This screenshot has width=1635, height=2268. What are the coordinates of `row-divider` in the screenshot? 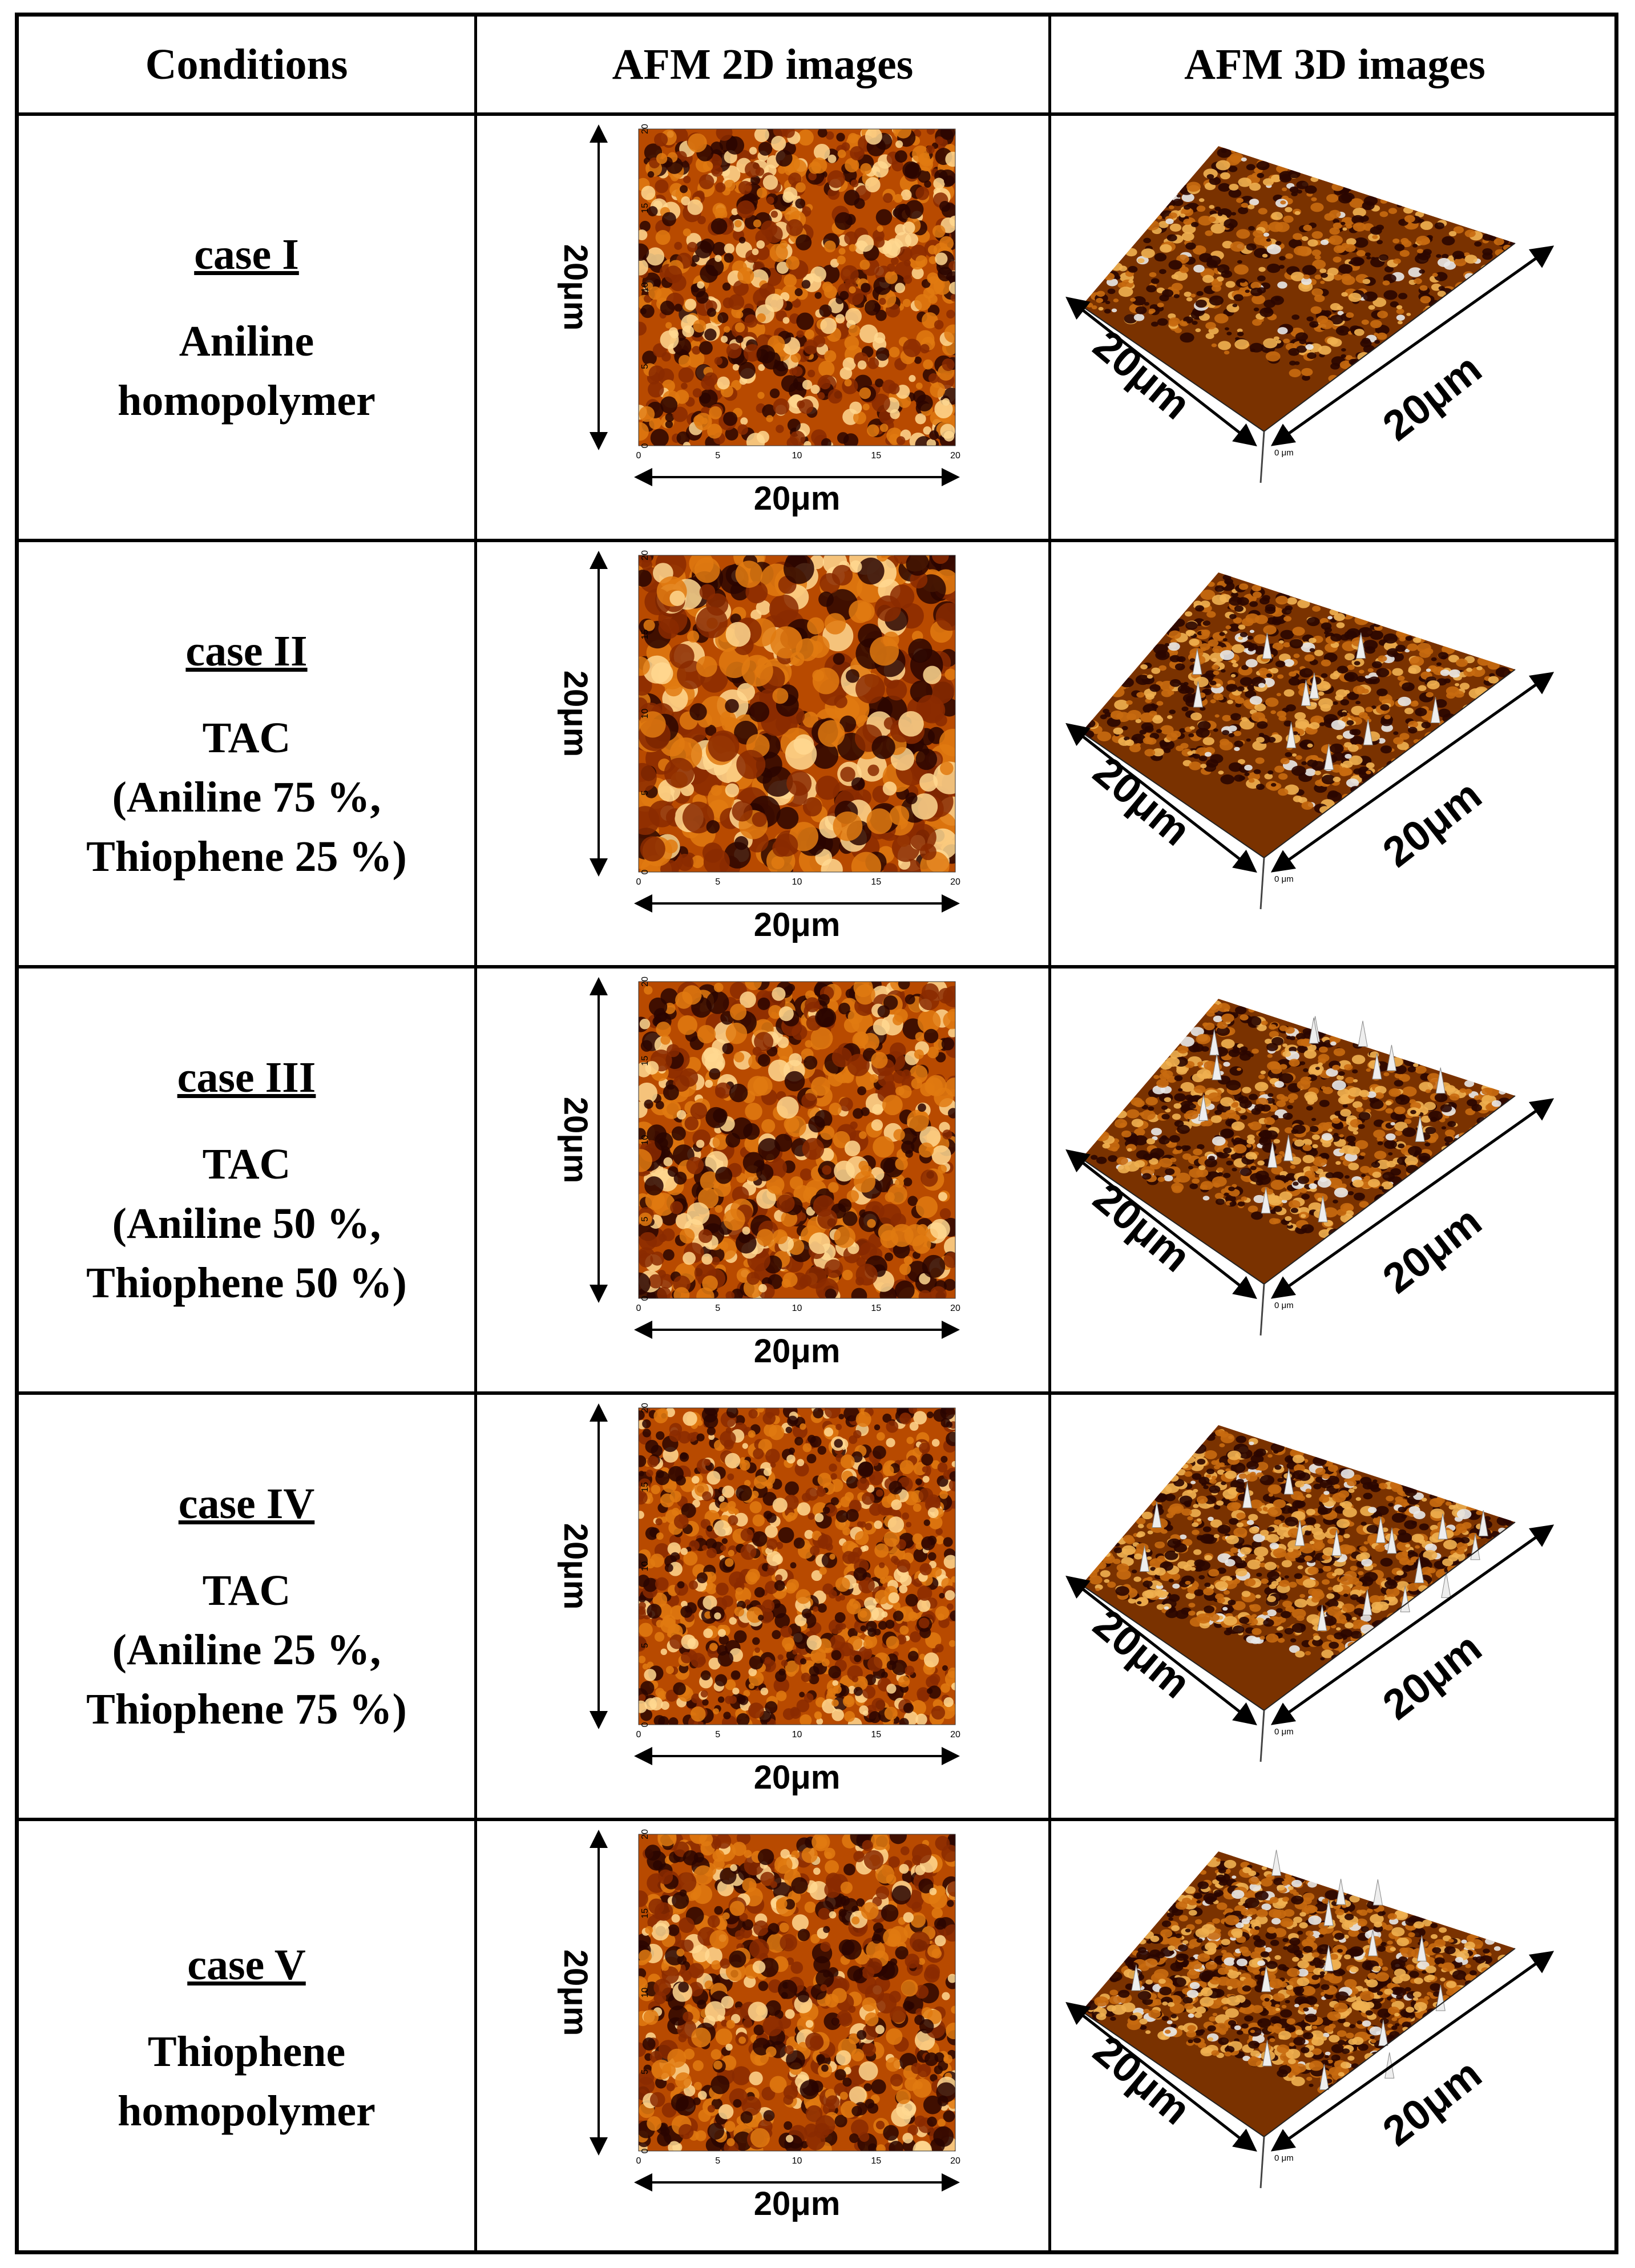 It's located at (816, 540).